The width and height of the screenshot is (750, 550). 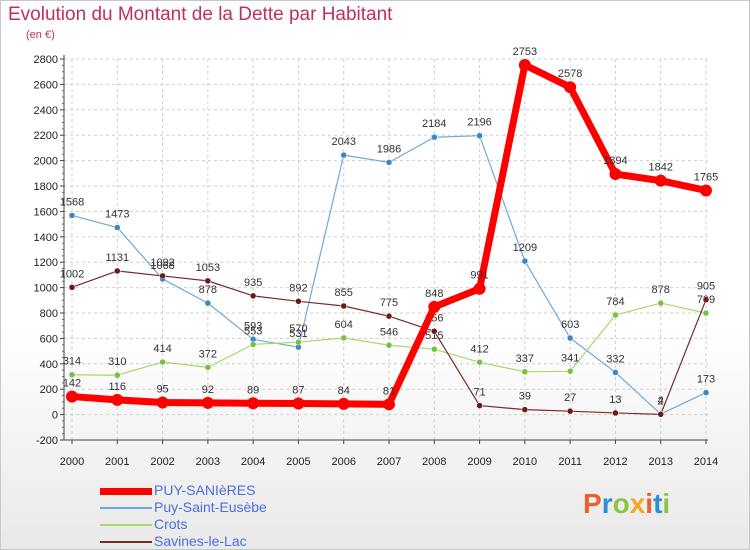 I want to click on data-label-puy-saint-eus-be: 603, so click(x=570, y=325).